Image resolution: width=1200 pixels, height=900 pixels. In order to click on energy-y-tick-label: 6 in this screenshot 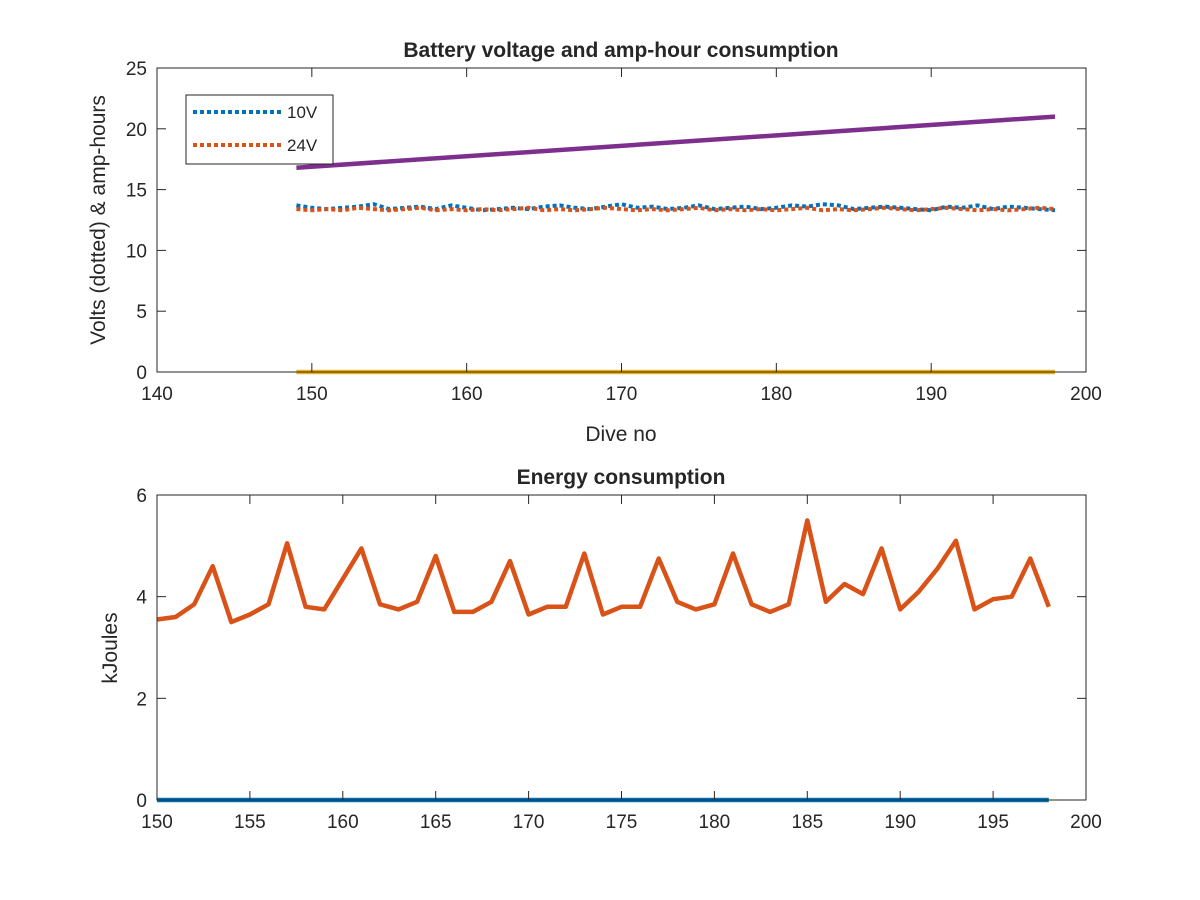, I will do `click(141, 496)`.